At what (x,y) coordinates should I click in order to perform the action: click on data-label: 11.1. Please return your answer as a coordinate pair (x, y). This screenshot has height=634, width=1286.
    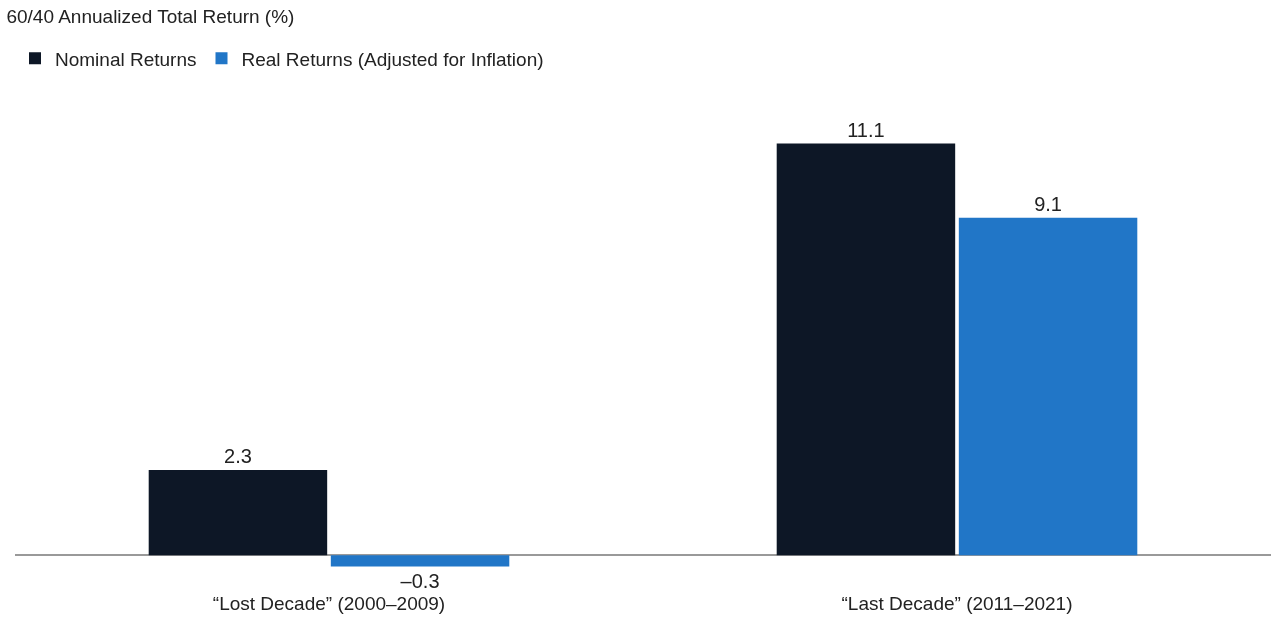
    Looking at the image, I should click on (866, 129).